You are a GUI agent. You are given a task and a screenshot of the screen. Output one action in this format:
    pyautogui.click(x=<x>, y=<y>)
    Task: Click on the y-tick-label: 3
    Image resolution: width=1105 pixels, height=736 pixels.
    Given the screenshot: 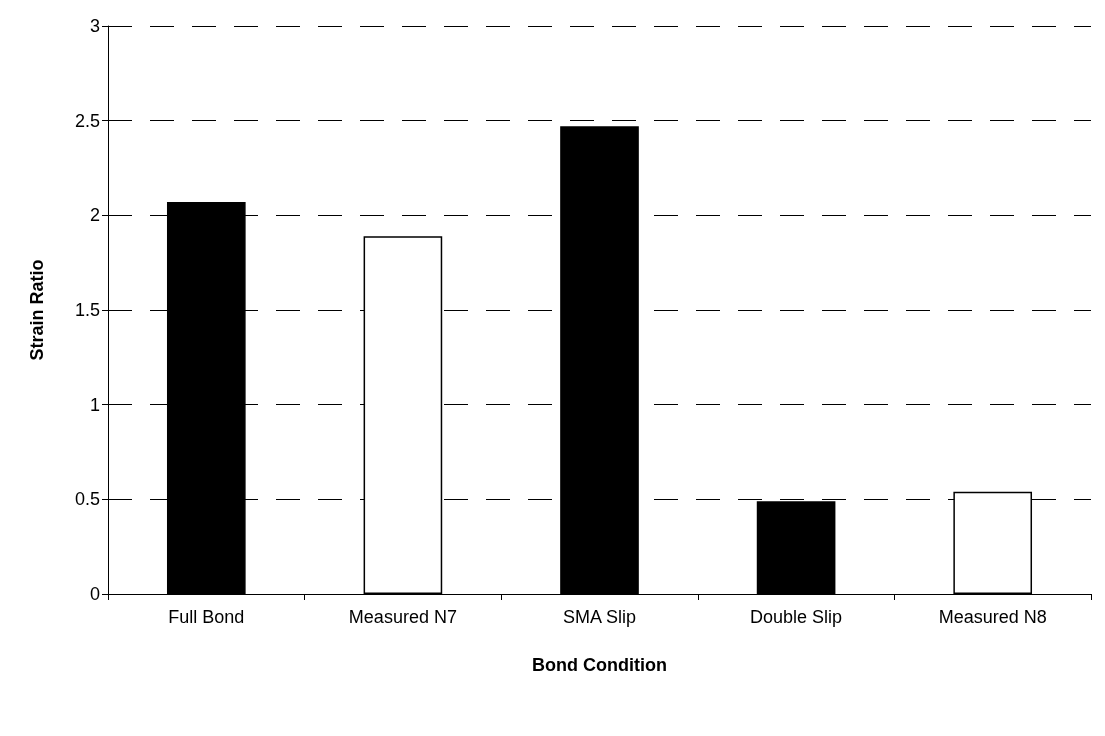 What is the action you would take?
    pyautogui.click(x=94, y=26)
    